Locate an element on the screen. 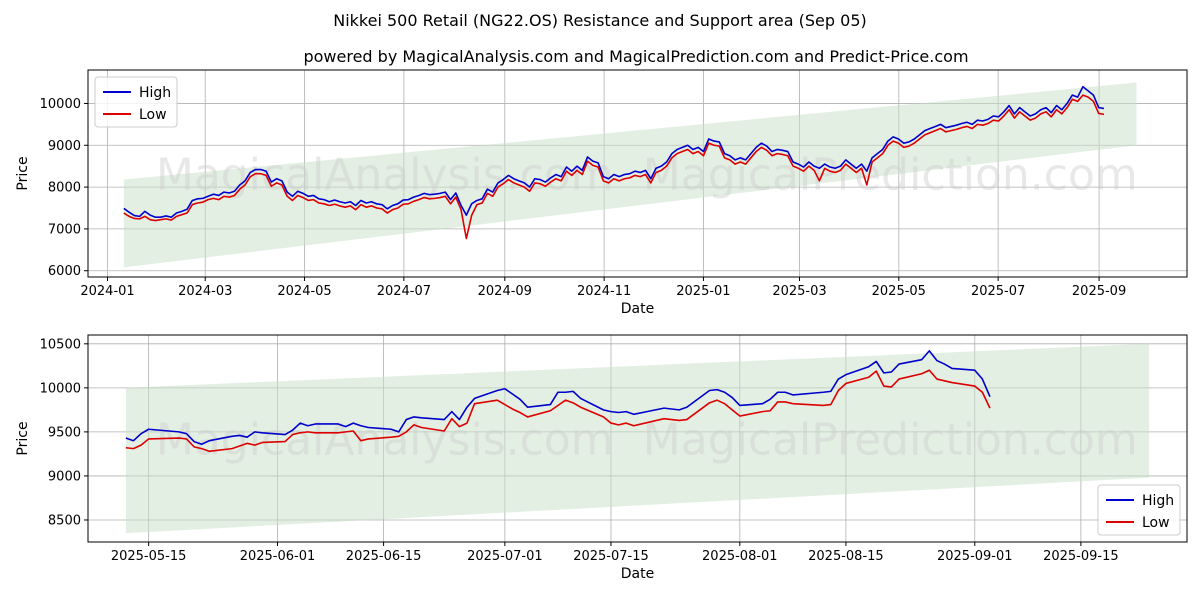 Image resolution: width=1200 pixels, height=600 pixels. x-tick-label: 2025-07 is located at coordinates (998, 291).